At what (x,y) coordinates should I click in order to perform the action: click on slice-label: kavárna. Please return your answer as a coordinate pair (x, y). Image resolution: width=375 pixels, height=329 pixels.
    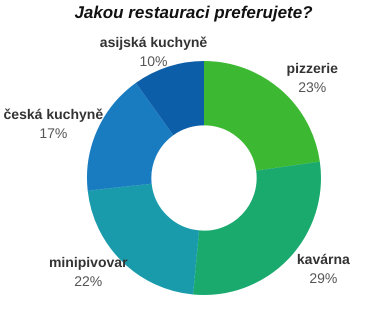
    Looking at the image, I should click on (323, 258).